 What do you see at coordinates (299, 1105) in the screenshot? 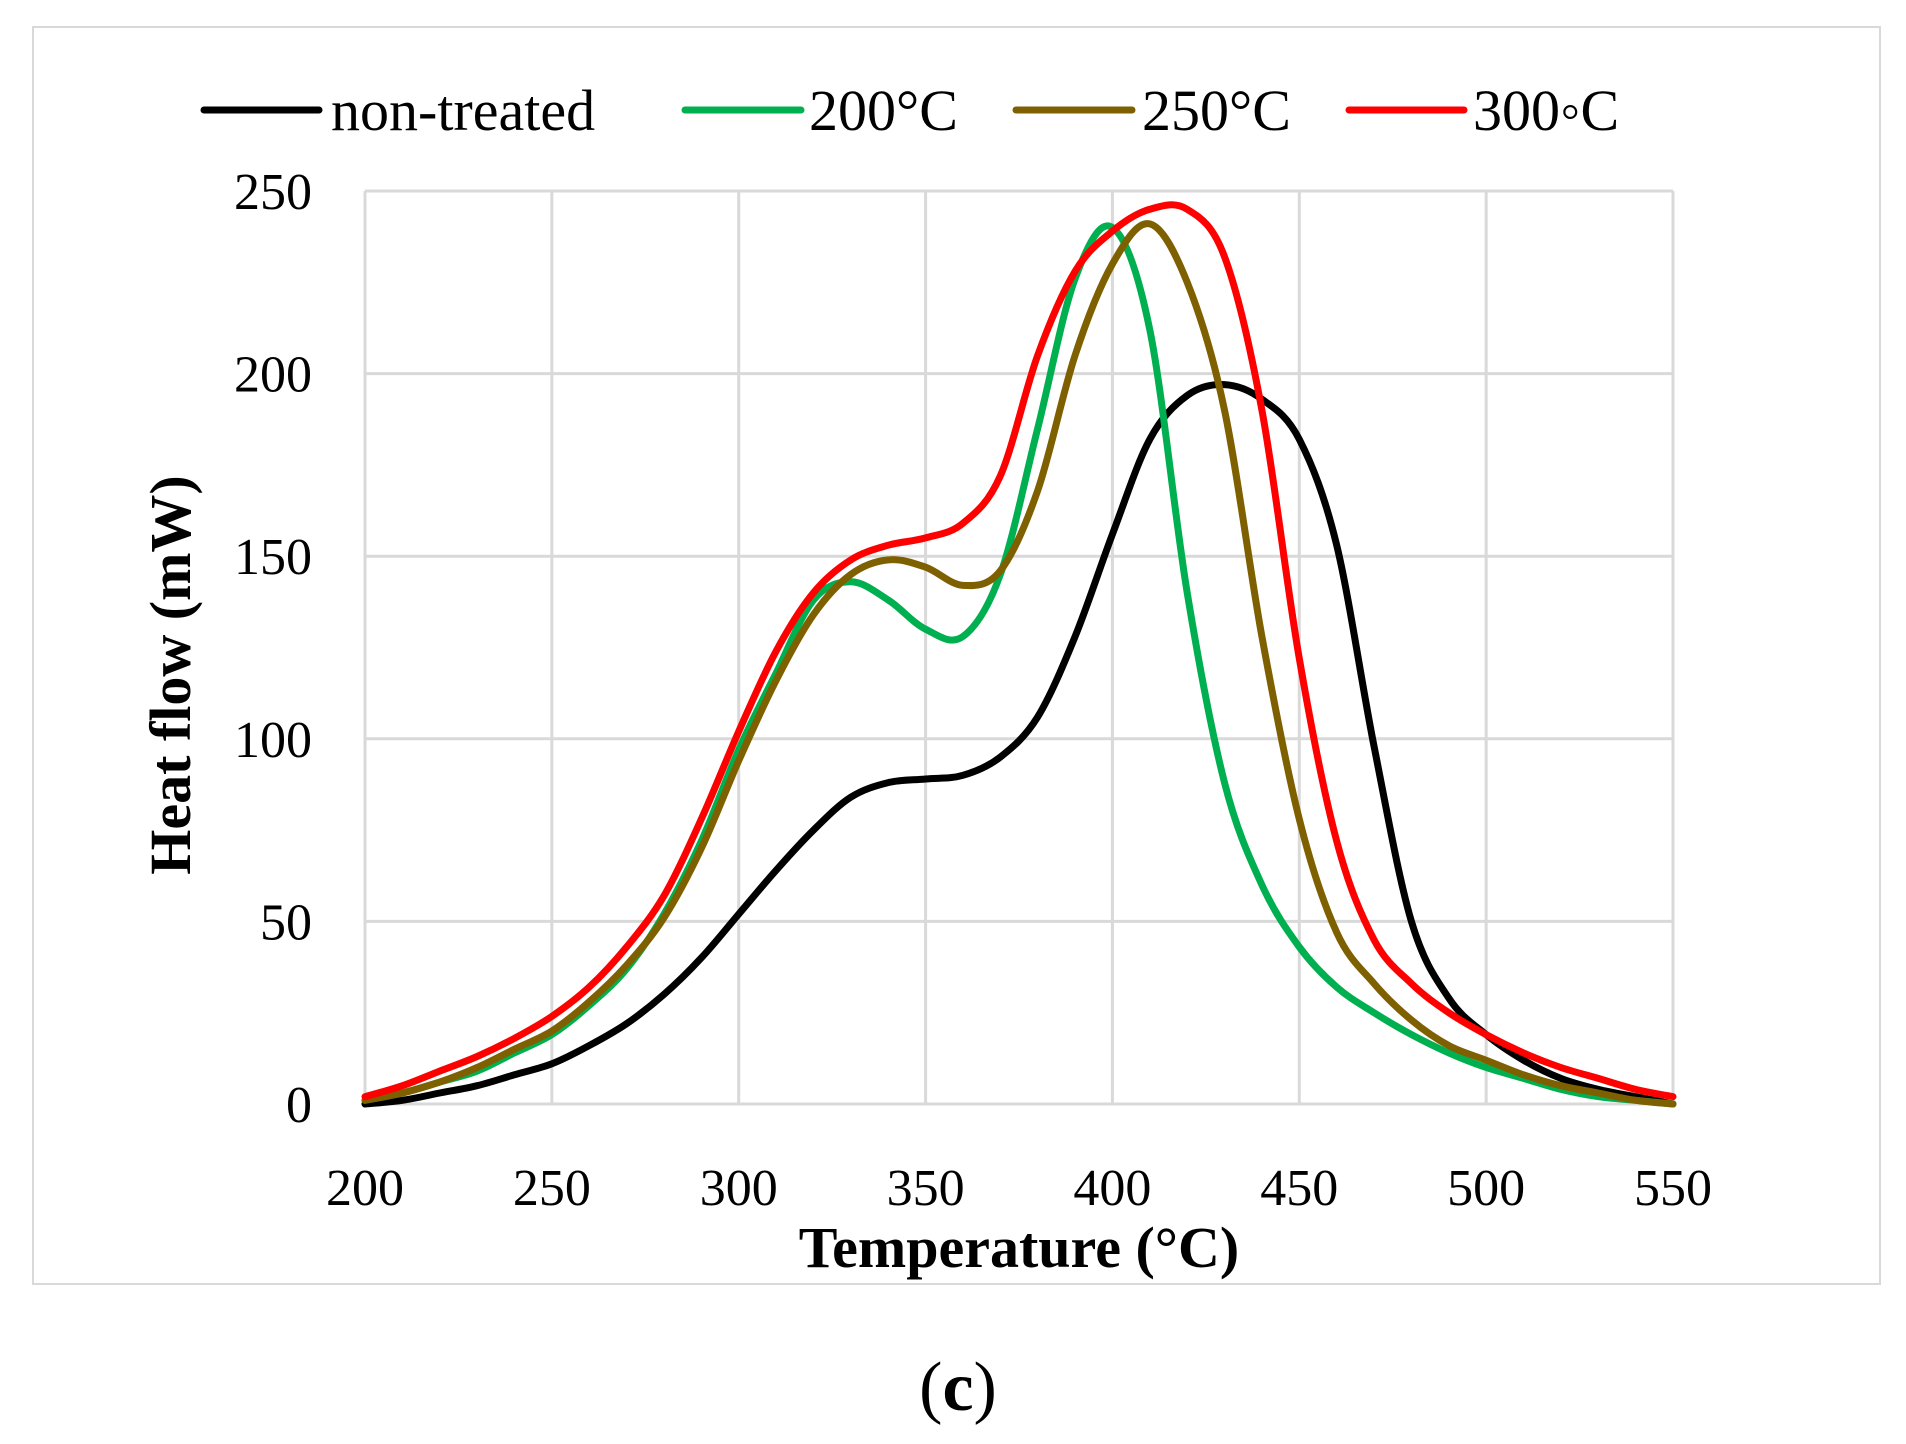
I see `y-tick-label-0: 0` at bounding box center [299, 1105].